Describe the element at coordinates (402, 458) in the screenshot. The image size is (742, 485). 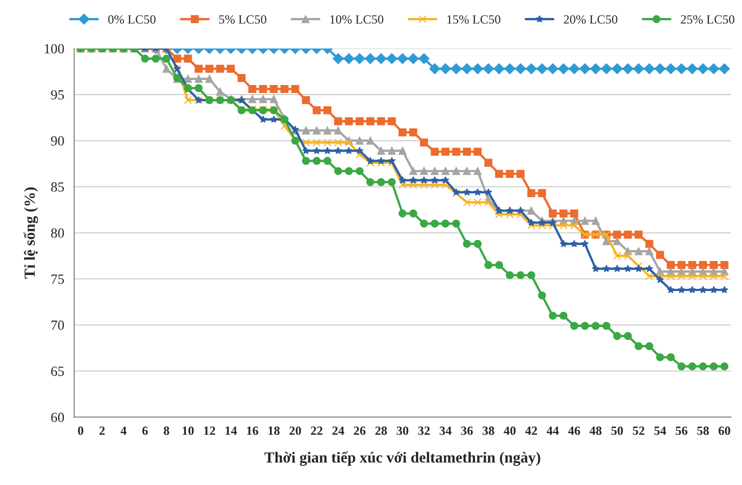
I see `x-axis-title: Thời gian tiếp xúc với deltamethrin (ngày)` at that location.